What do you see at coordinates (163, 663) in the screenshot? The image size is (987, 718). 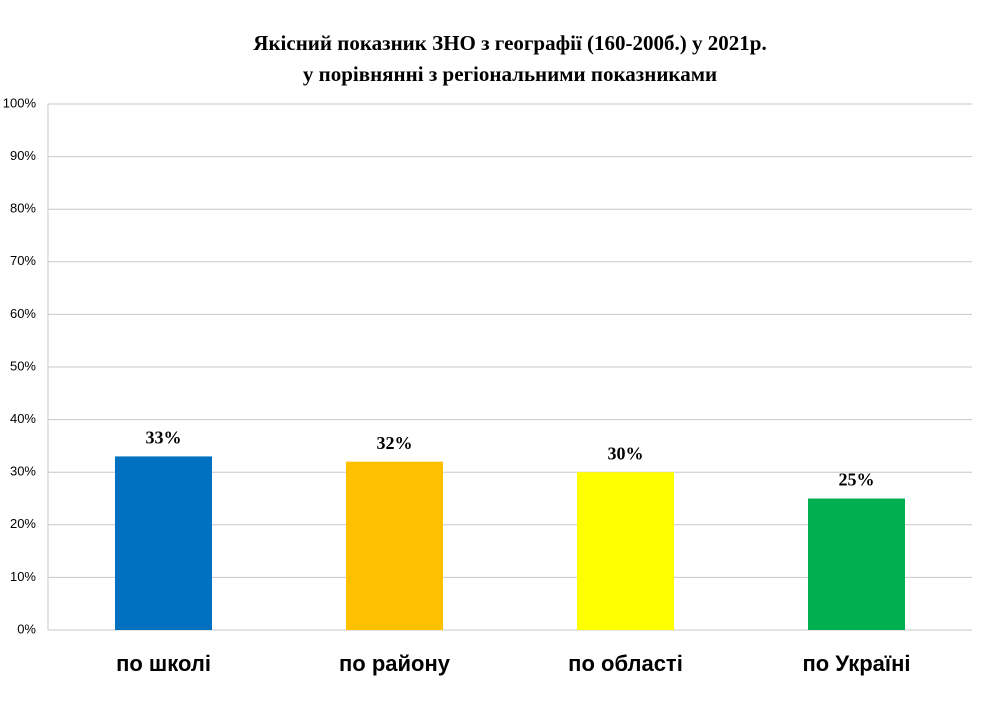 I see `x-tick-label: по школі` at bounding box center [163, 663].